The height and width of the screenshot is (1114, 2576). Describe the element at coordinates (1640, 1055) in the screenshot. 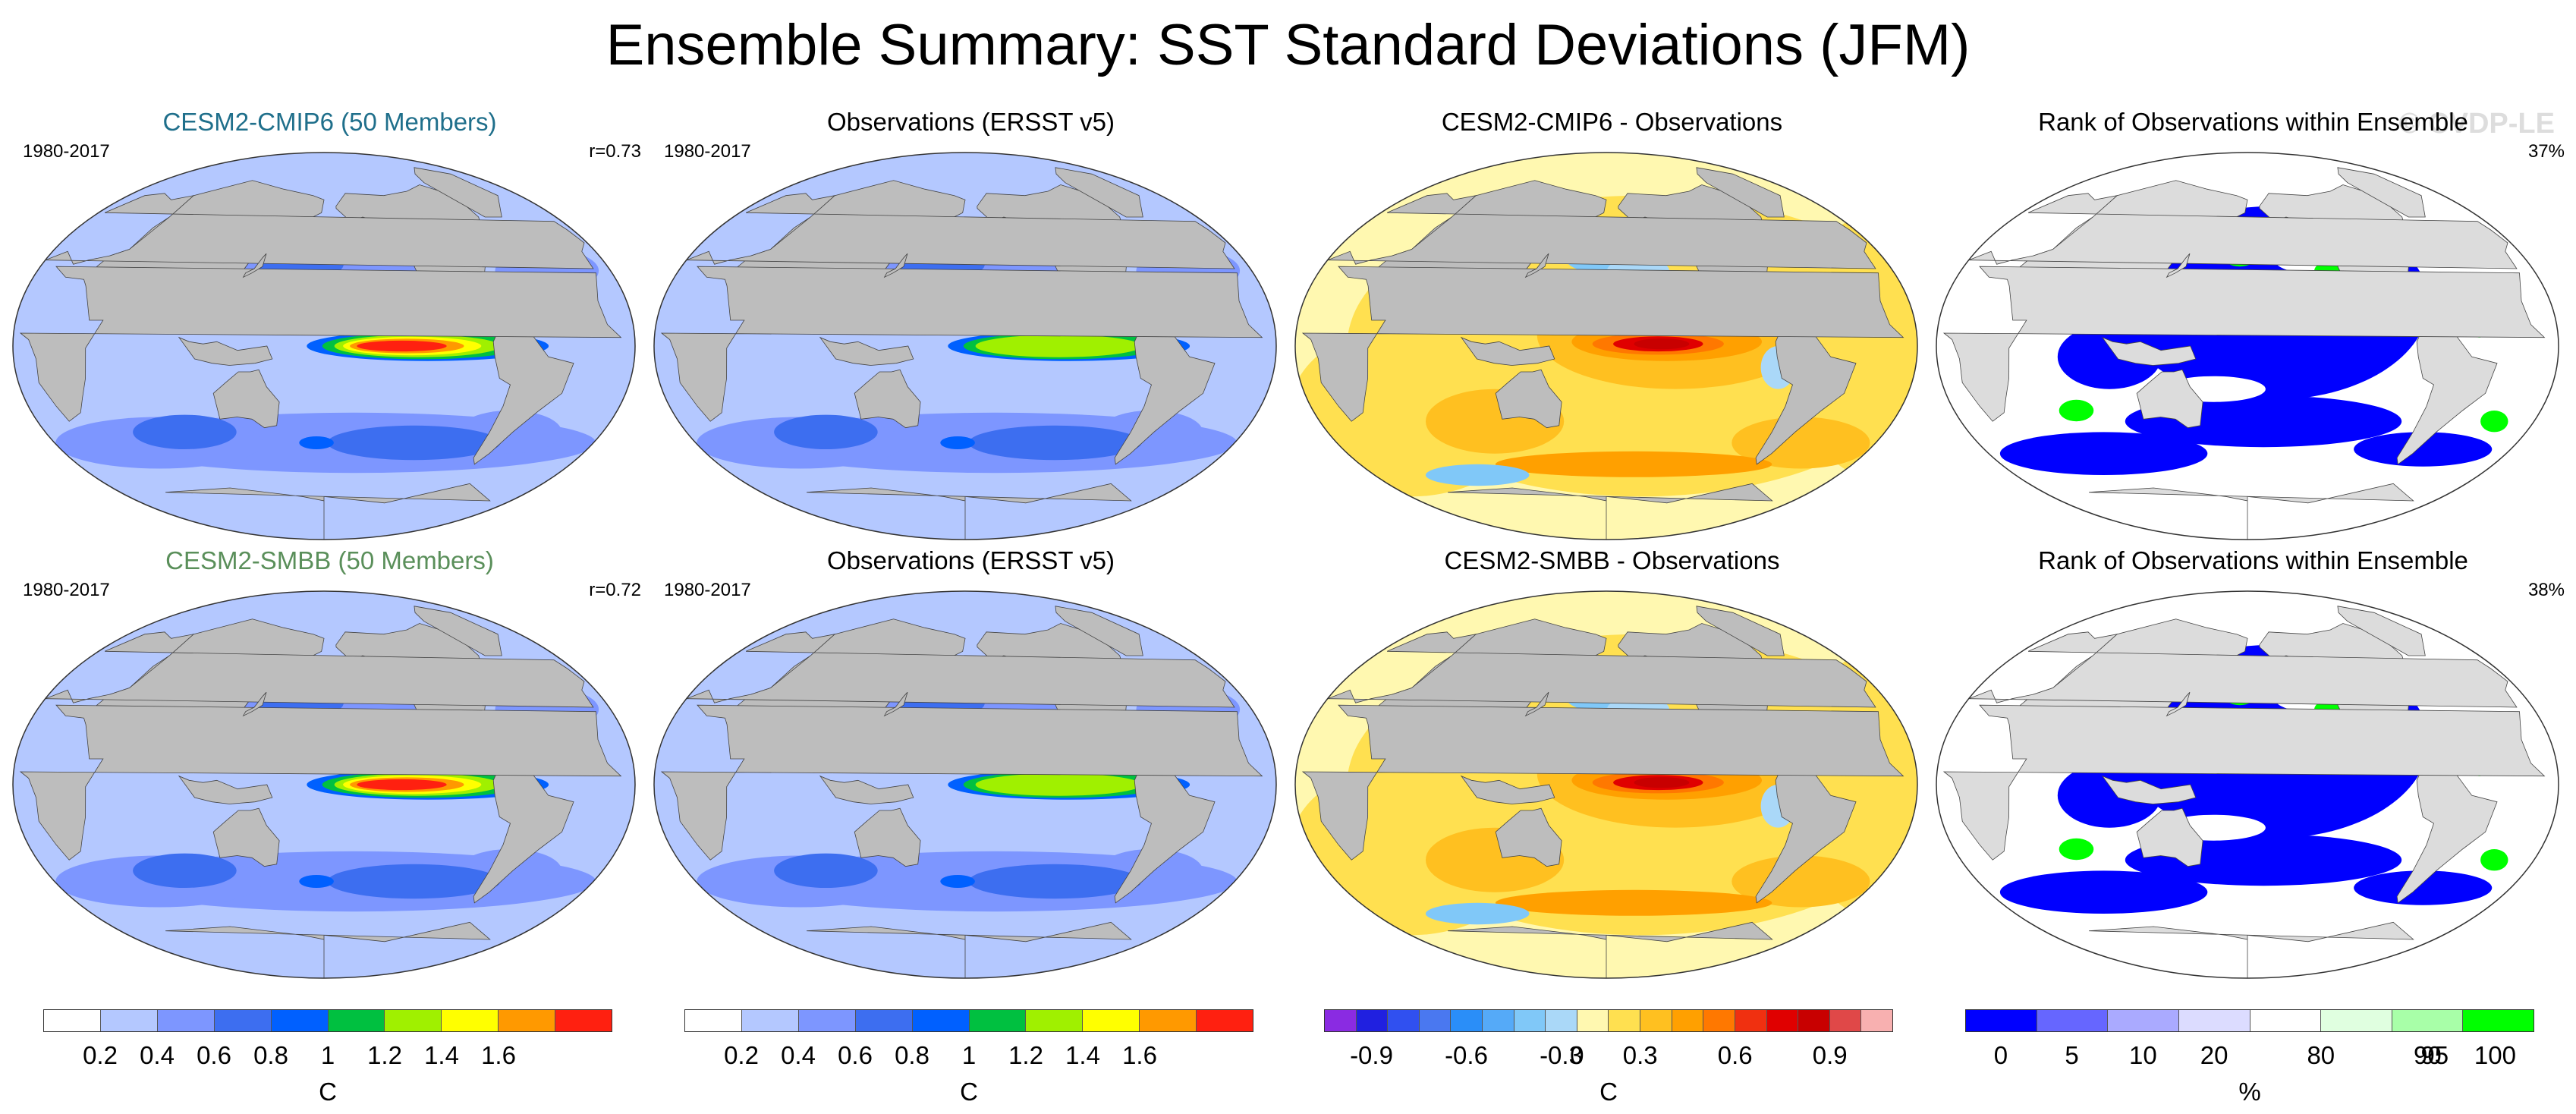

I see `colorbar-tick-label: 0.3` at that location.